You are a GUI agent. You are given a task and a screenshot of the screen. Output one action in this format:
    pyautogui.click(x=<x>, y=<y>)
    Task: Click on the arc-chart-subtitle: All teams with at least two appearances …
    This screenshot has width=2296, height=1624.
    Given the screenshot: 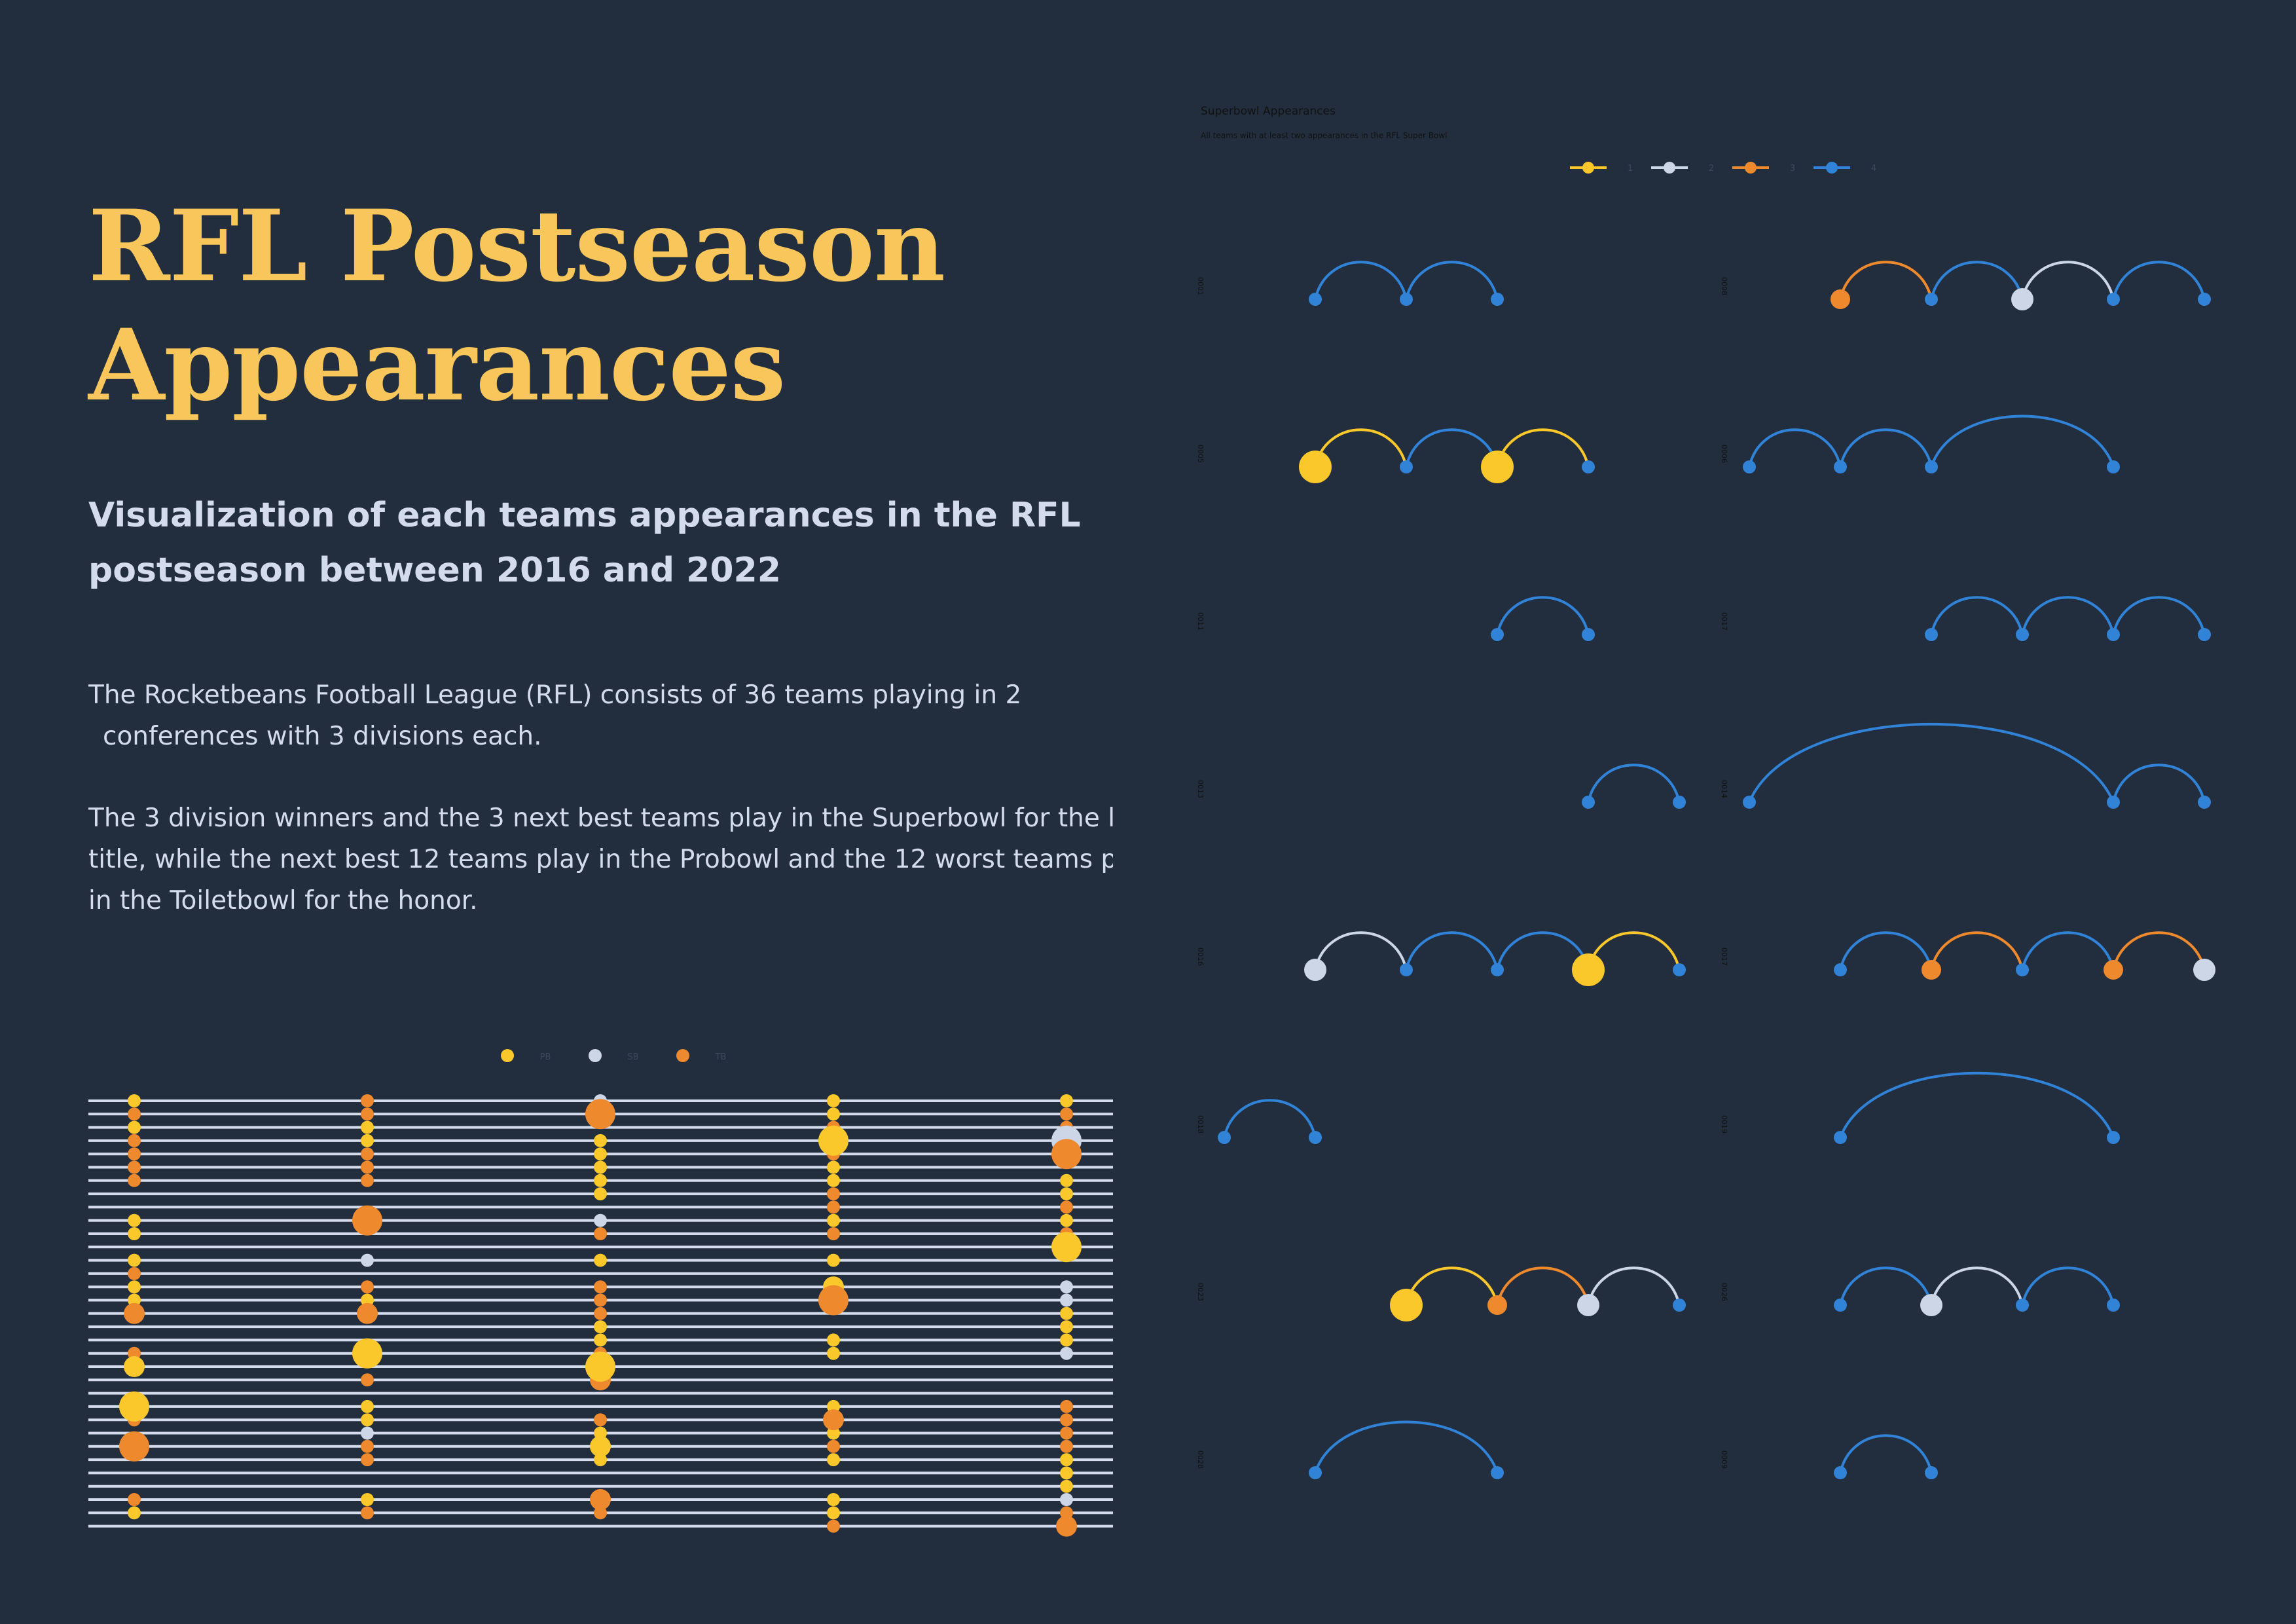 What is the action you would take?
    pyautogui.click(x=1324, y=135)
    